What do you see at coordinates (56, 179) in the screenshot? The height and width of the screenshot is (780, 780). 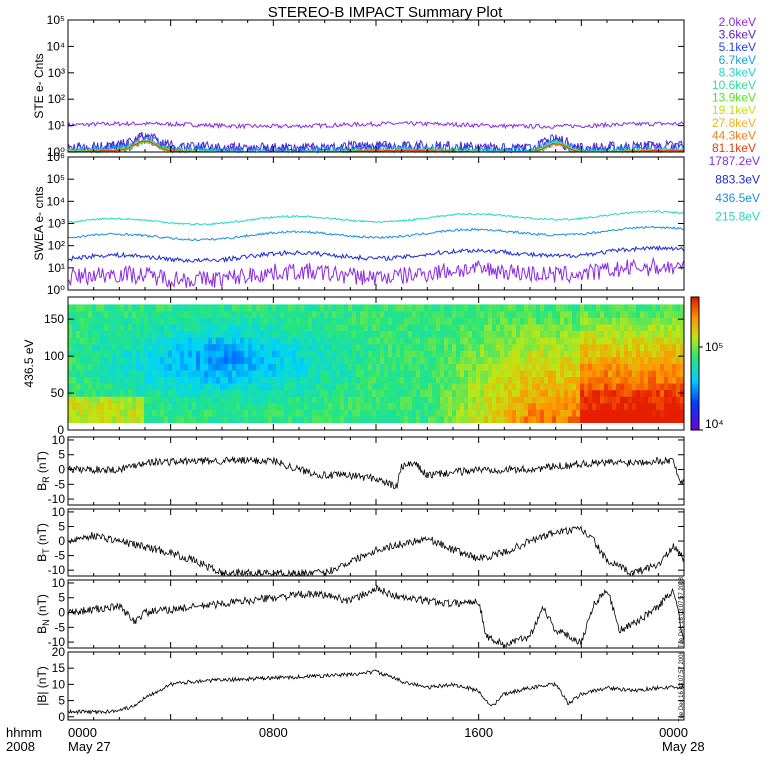 I see `y-tick-label: 10⁵` at bounding box center [56, 179].